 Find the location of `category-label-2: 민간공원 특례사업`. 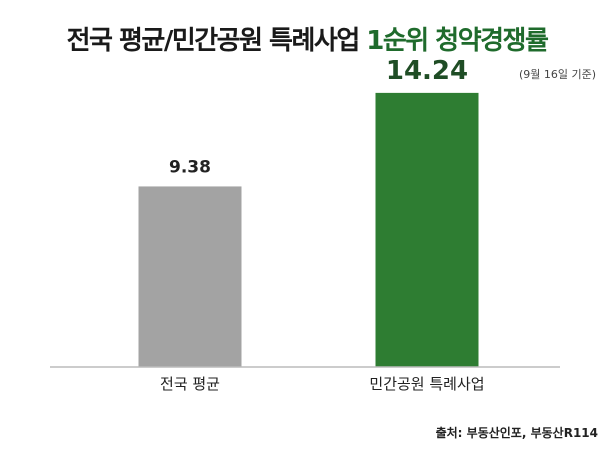

category-label-2: 민간공원 특례사업 is located at coordinates (426, 384).